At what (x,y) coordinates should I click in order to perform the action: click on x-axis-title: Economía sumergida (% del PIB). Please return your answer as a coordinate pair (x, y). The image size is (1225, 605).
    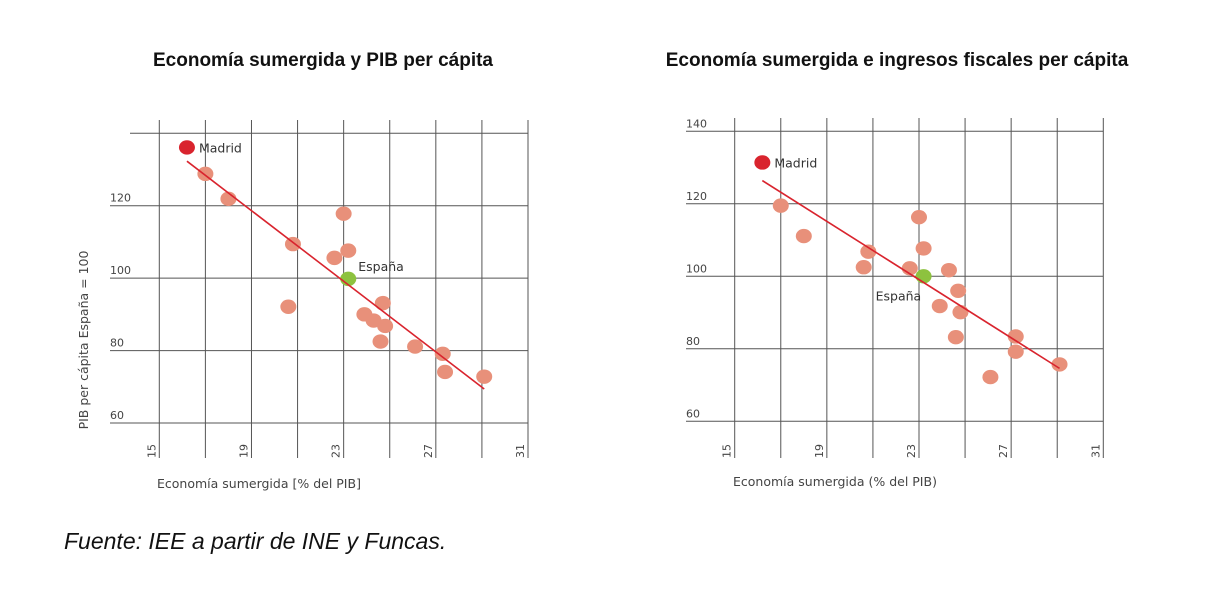
    Looking at the image, I should click on (835, 481).